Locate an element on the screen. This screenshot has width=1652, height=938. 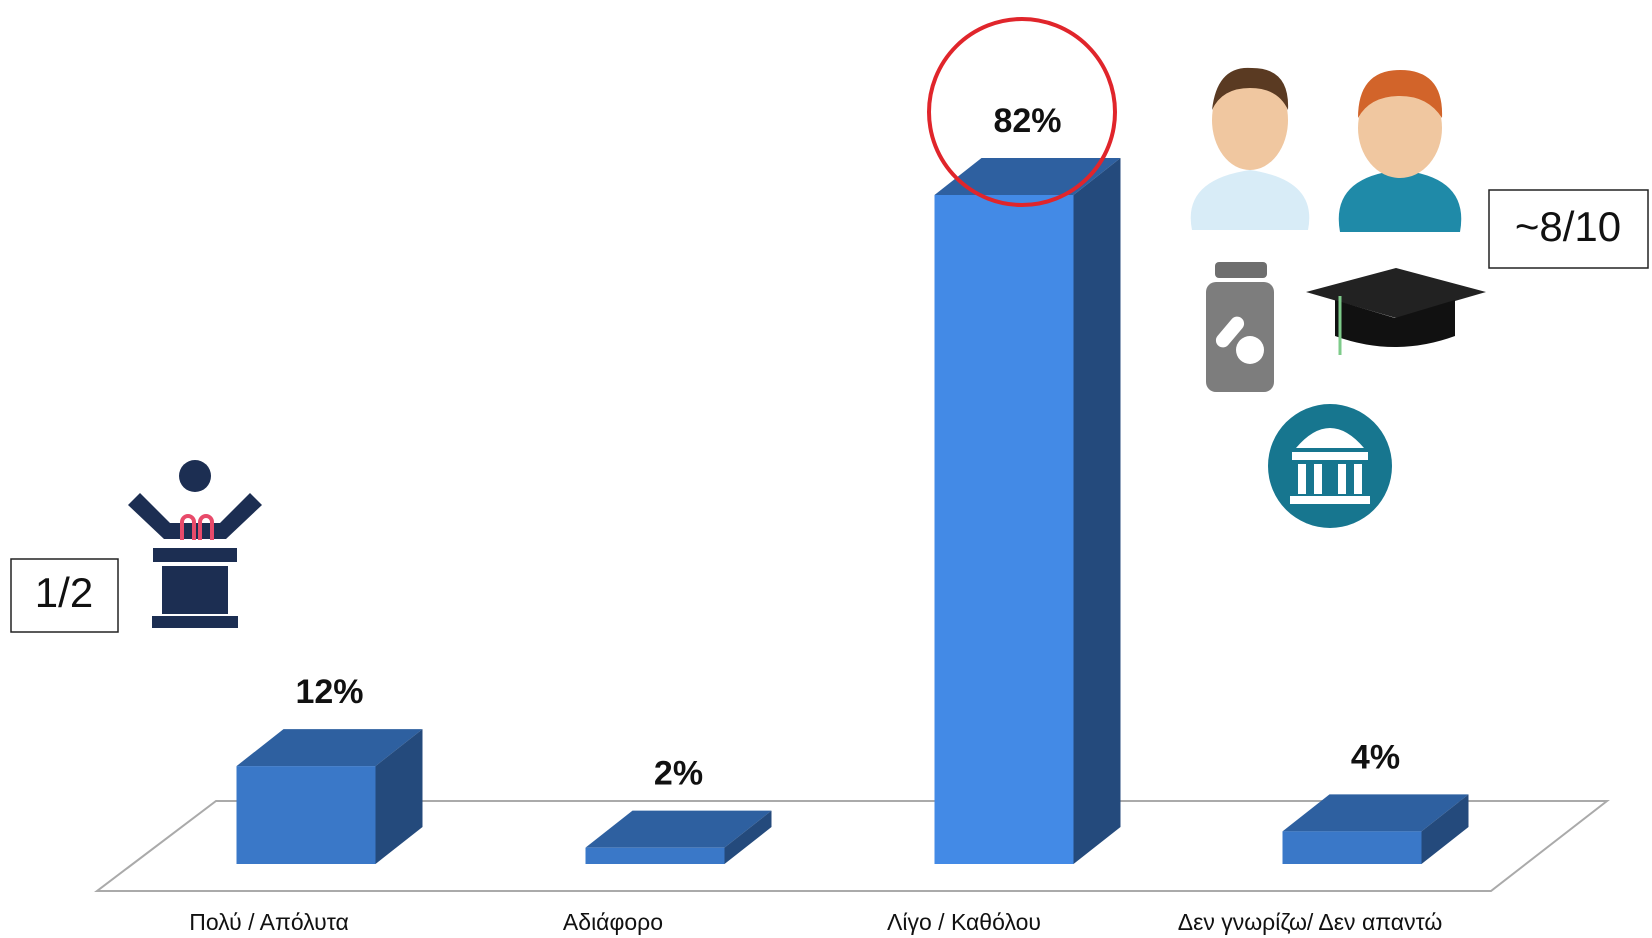
doctor-icon is located at coordinates (1250, 148).